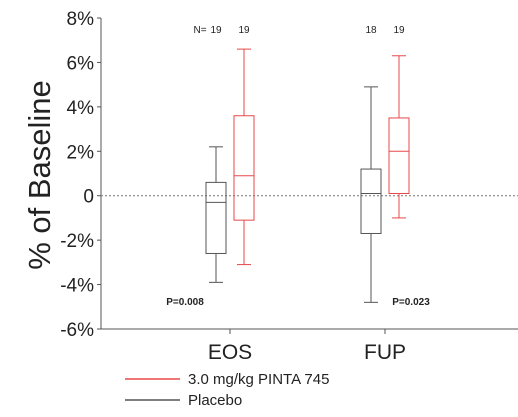 The height and width of the screenshot is (417, 518). What do you see at coordinates (199, 30) in the screenshot?
I see `n-prefix: N=` at bounding box center [199, 30].